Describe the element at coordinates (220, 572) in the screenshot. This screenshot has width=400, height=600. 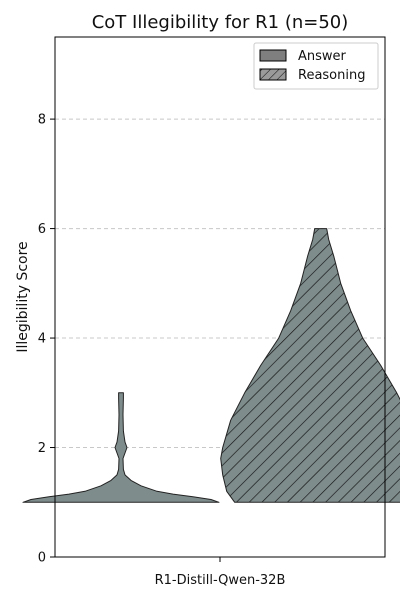
I see `x-axis-ticks: R1-Distill-Qwen-32B` at that location.